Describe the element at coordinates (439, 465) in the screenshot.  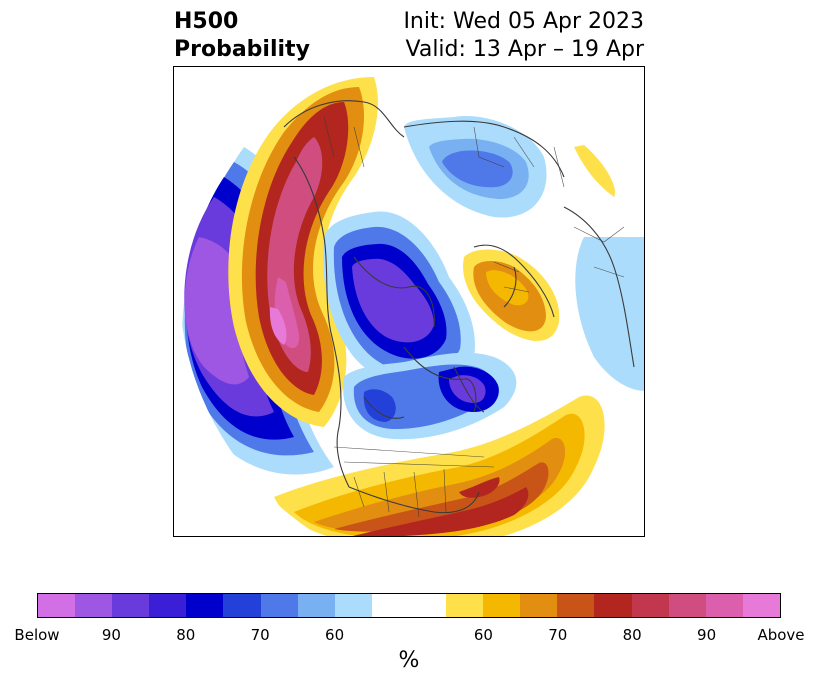
I see `atlantic-ridge` at that location.